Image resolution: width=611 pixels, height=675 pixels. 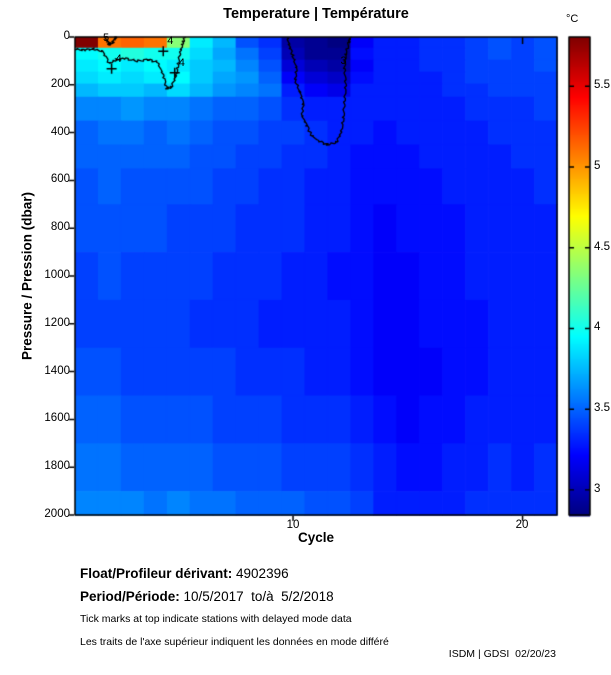 I want to click on y-tick-200: 200, so click(x=60, y=84).